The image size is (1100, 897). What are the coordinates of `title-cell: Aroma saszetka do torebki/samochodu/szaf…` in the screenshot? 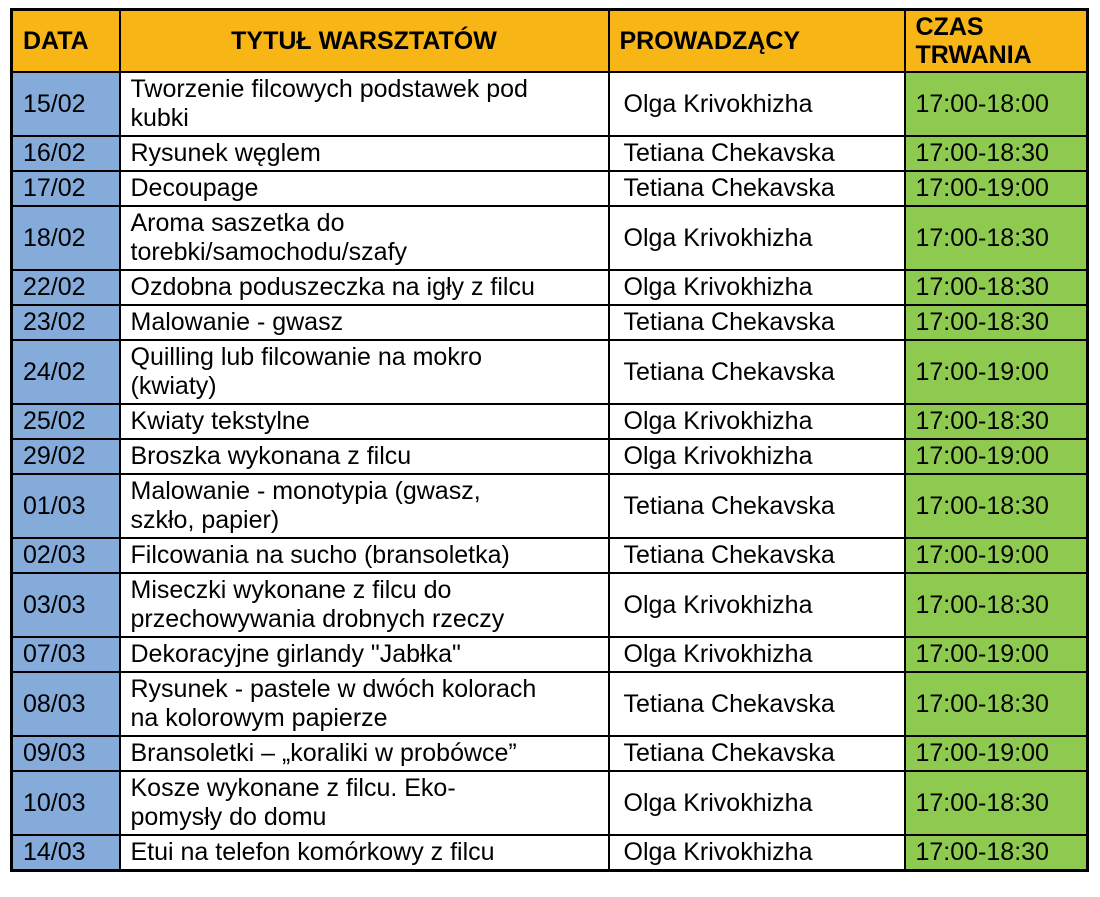 It's located at (364, 238).